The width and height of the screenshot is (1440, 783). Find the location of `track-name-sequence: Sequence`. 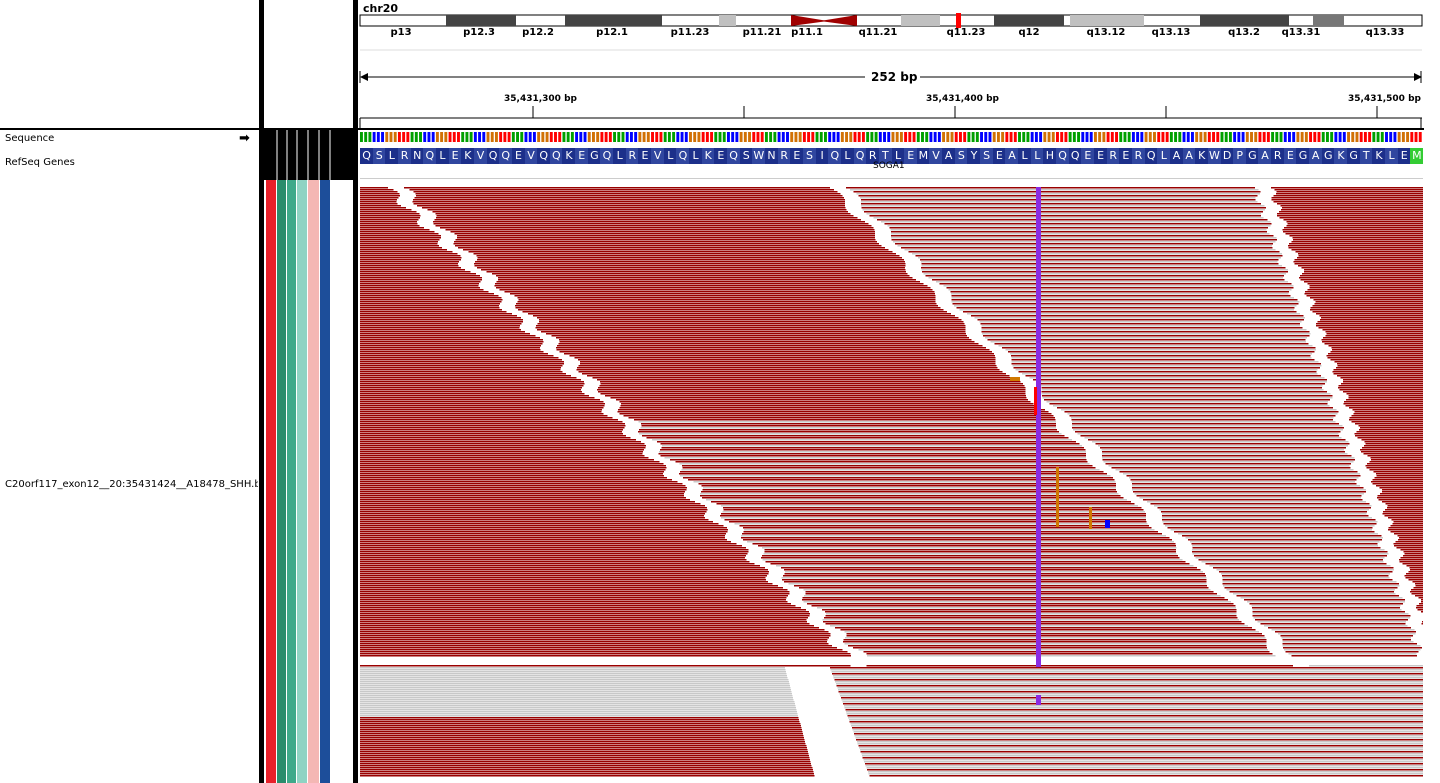

track-name-sequence: Sequence is located at coordinates (30, 138).